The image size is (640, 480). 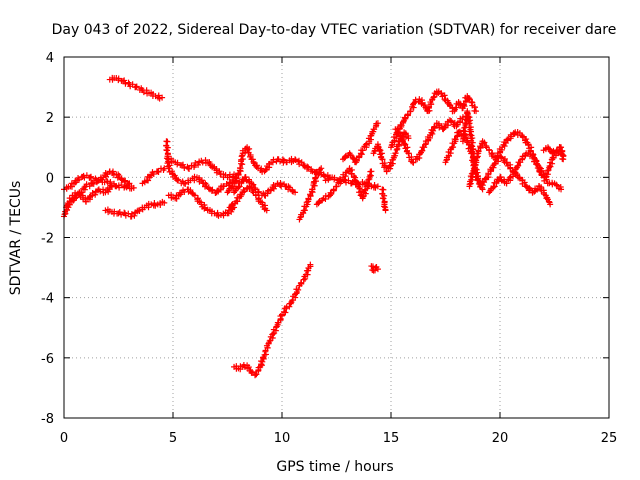 I want to click on x-tick-label: 5, so click(x=173, y=438).